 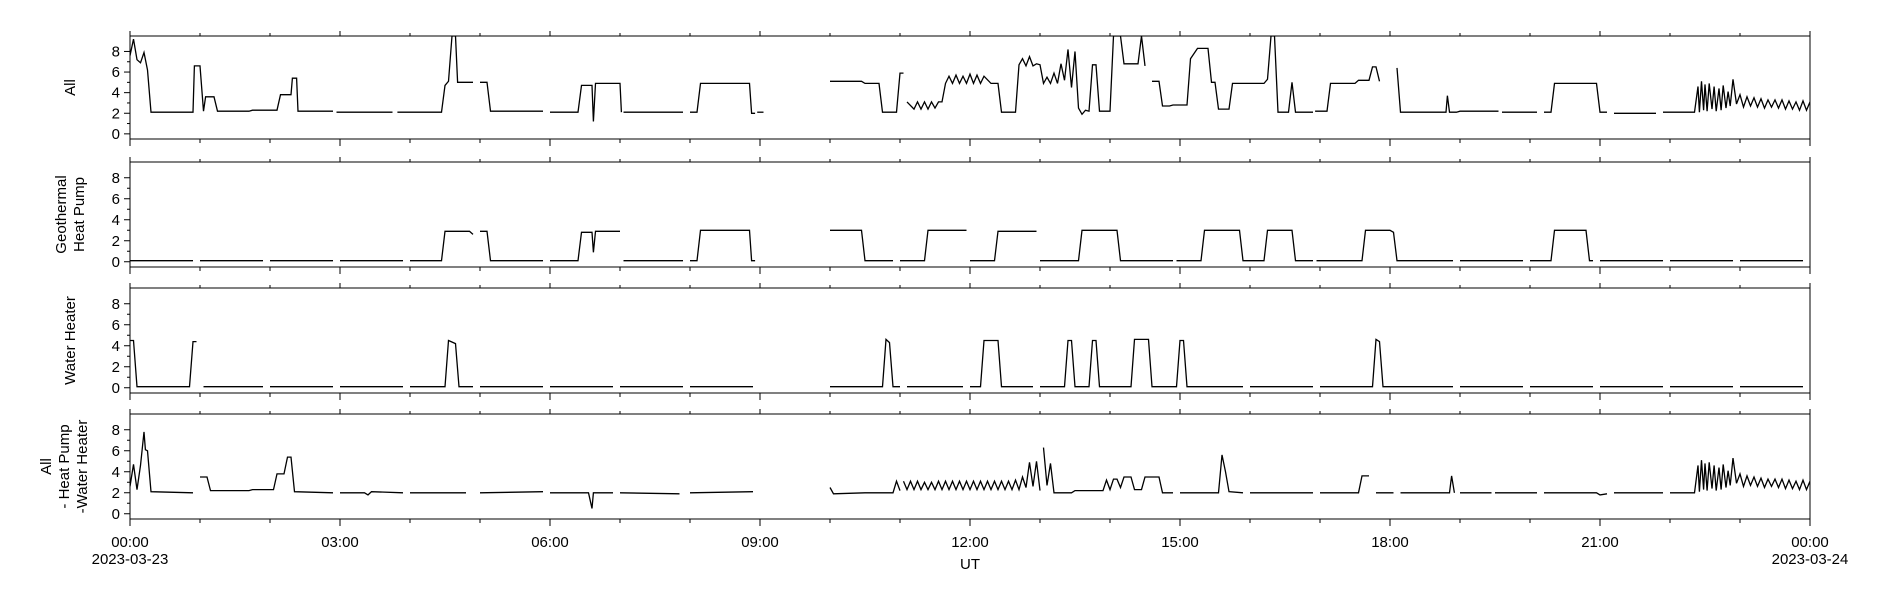 I want to click on y-axis-title: - Heat Pump, so click(x=64, y=466).